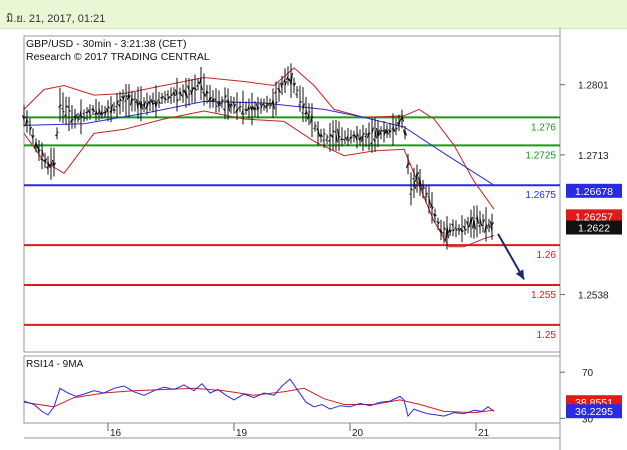 The width and height of the screenshot is (627, 450). Describe the element at coordinates (259, 143) in the screenshot. I see `moving-average-line` at that location.